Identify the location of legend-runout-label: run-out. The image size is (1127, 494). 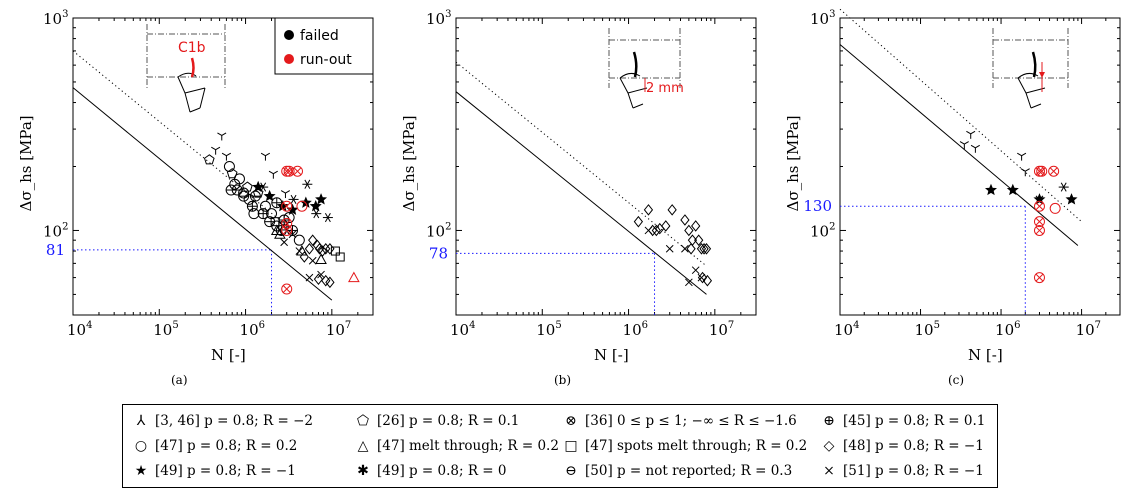
(326, 60).